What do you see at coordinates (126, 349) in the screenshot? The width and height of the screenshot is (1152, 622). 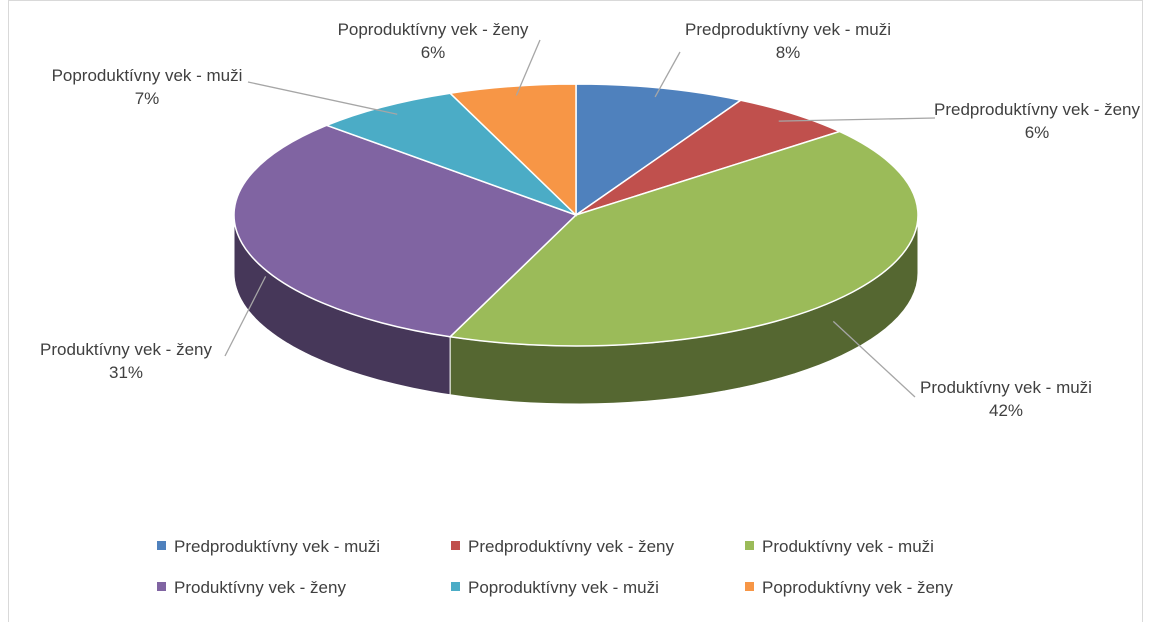 I see `data-label-name: Produktívny vek - ženy` at bounding box center [126, 349].